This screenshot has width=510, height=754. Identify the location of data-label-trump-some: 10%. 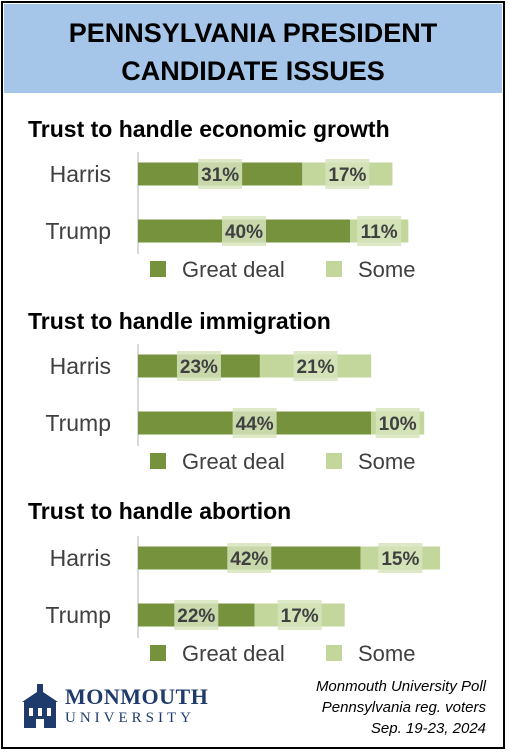
(398, 424).